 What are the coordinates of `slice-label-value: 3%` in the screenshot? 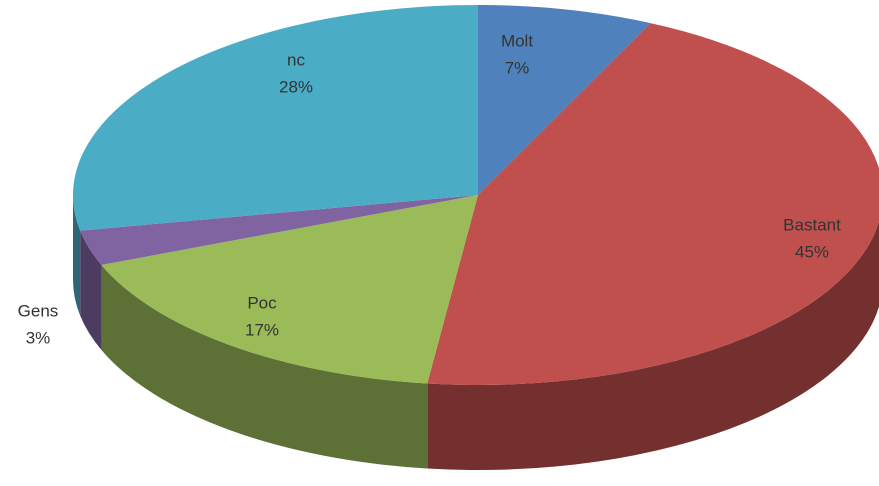 It's located at (38, 337).